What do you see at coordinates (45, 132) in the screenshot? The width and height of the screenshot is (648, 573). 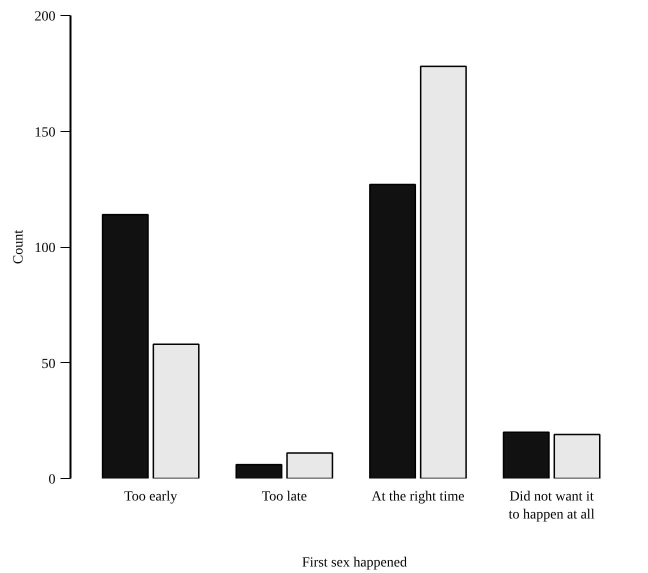 I see `y-tick-label: 150` at bounding box center [45, 132].